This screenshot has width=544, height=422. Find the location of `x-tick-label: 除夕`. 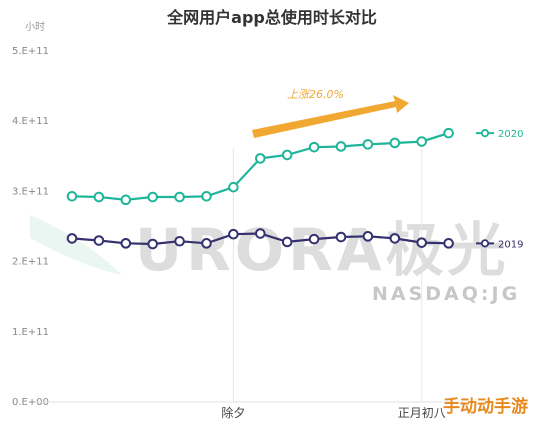

x-tick-label: 除夕 is located at coordinates (233, 412).